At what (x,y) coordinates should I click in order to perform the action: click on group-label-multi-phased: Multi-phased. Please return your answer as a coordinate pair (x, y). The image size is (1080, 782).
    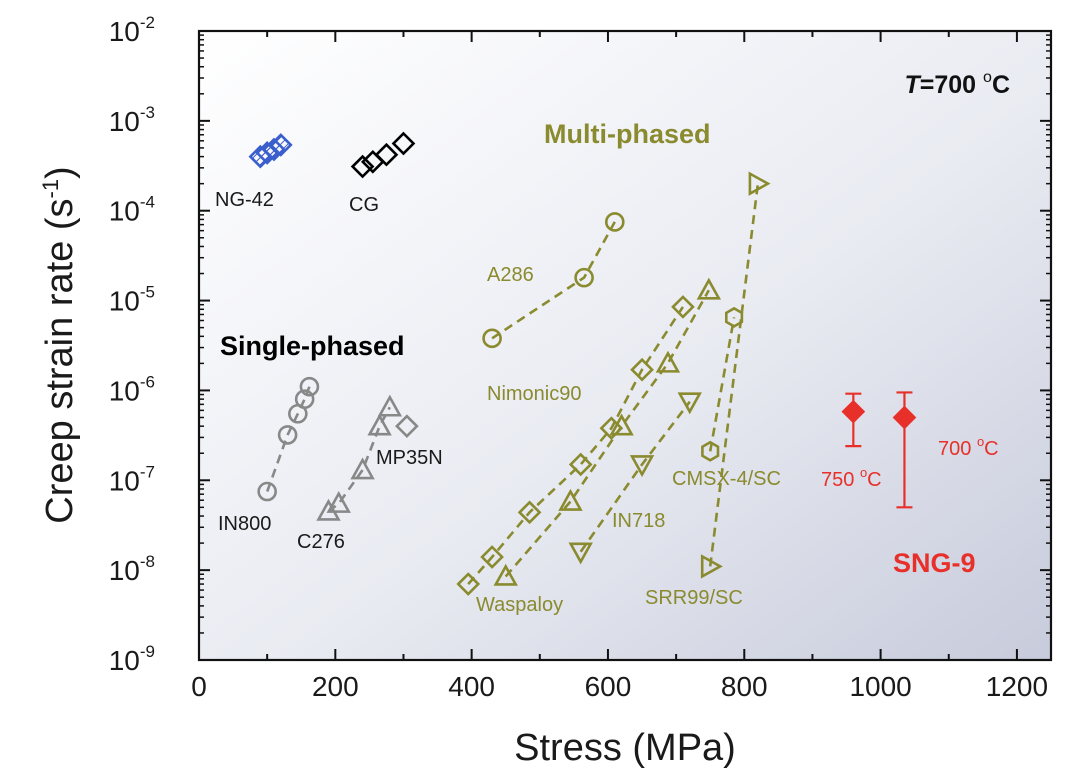
    Looking at the image, I should click on (627, 134).